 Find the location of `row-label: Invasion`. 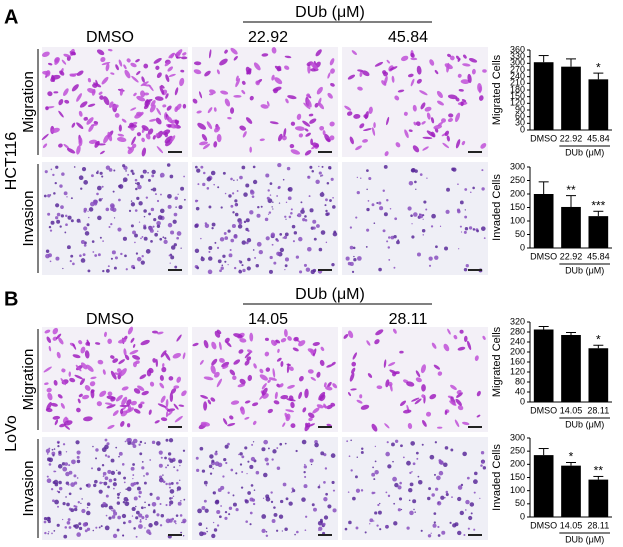

row-label: Invasion is located at coordinates (28, 489).